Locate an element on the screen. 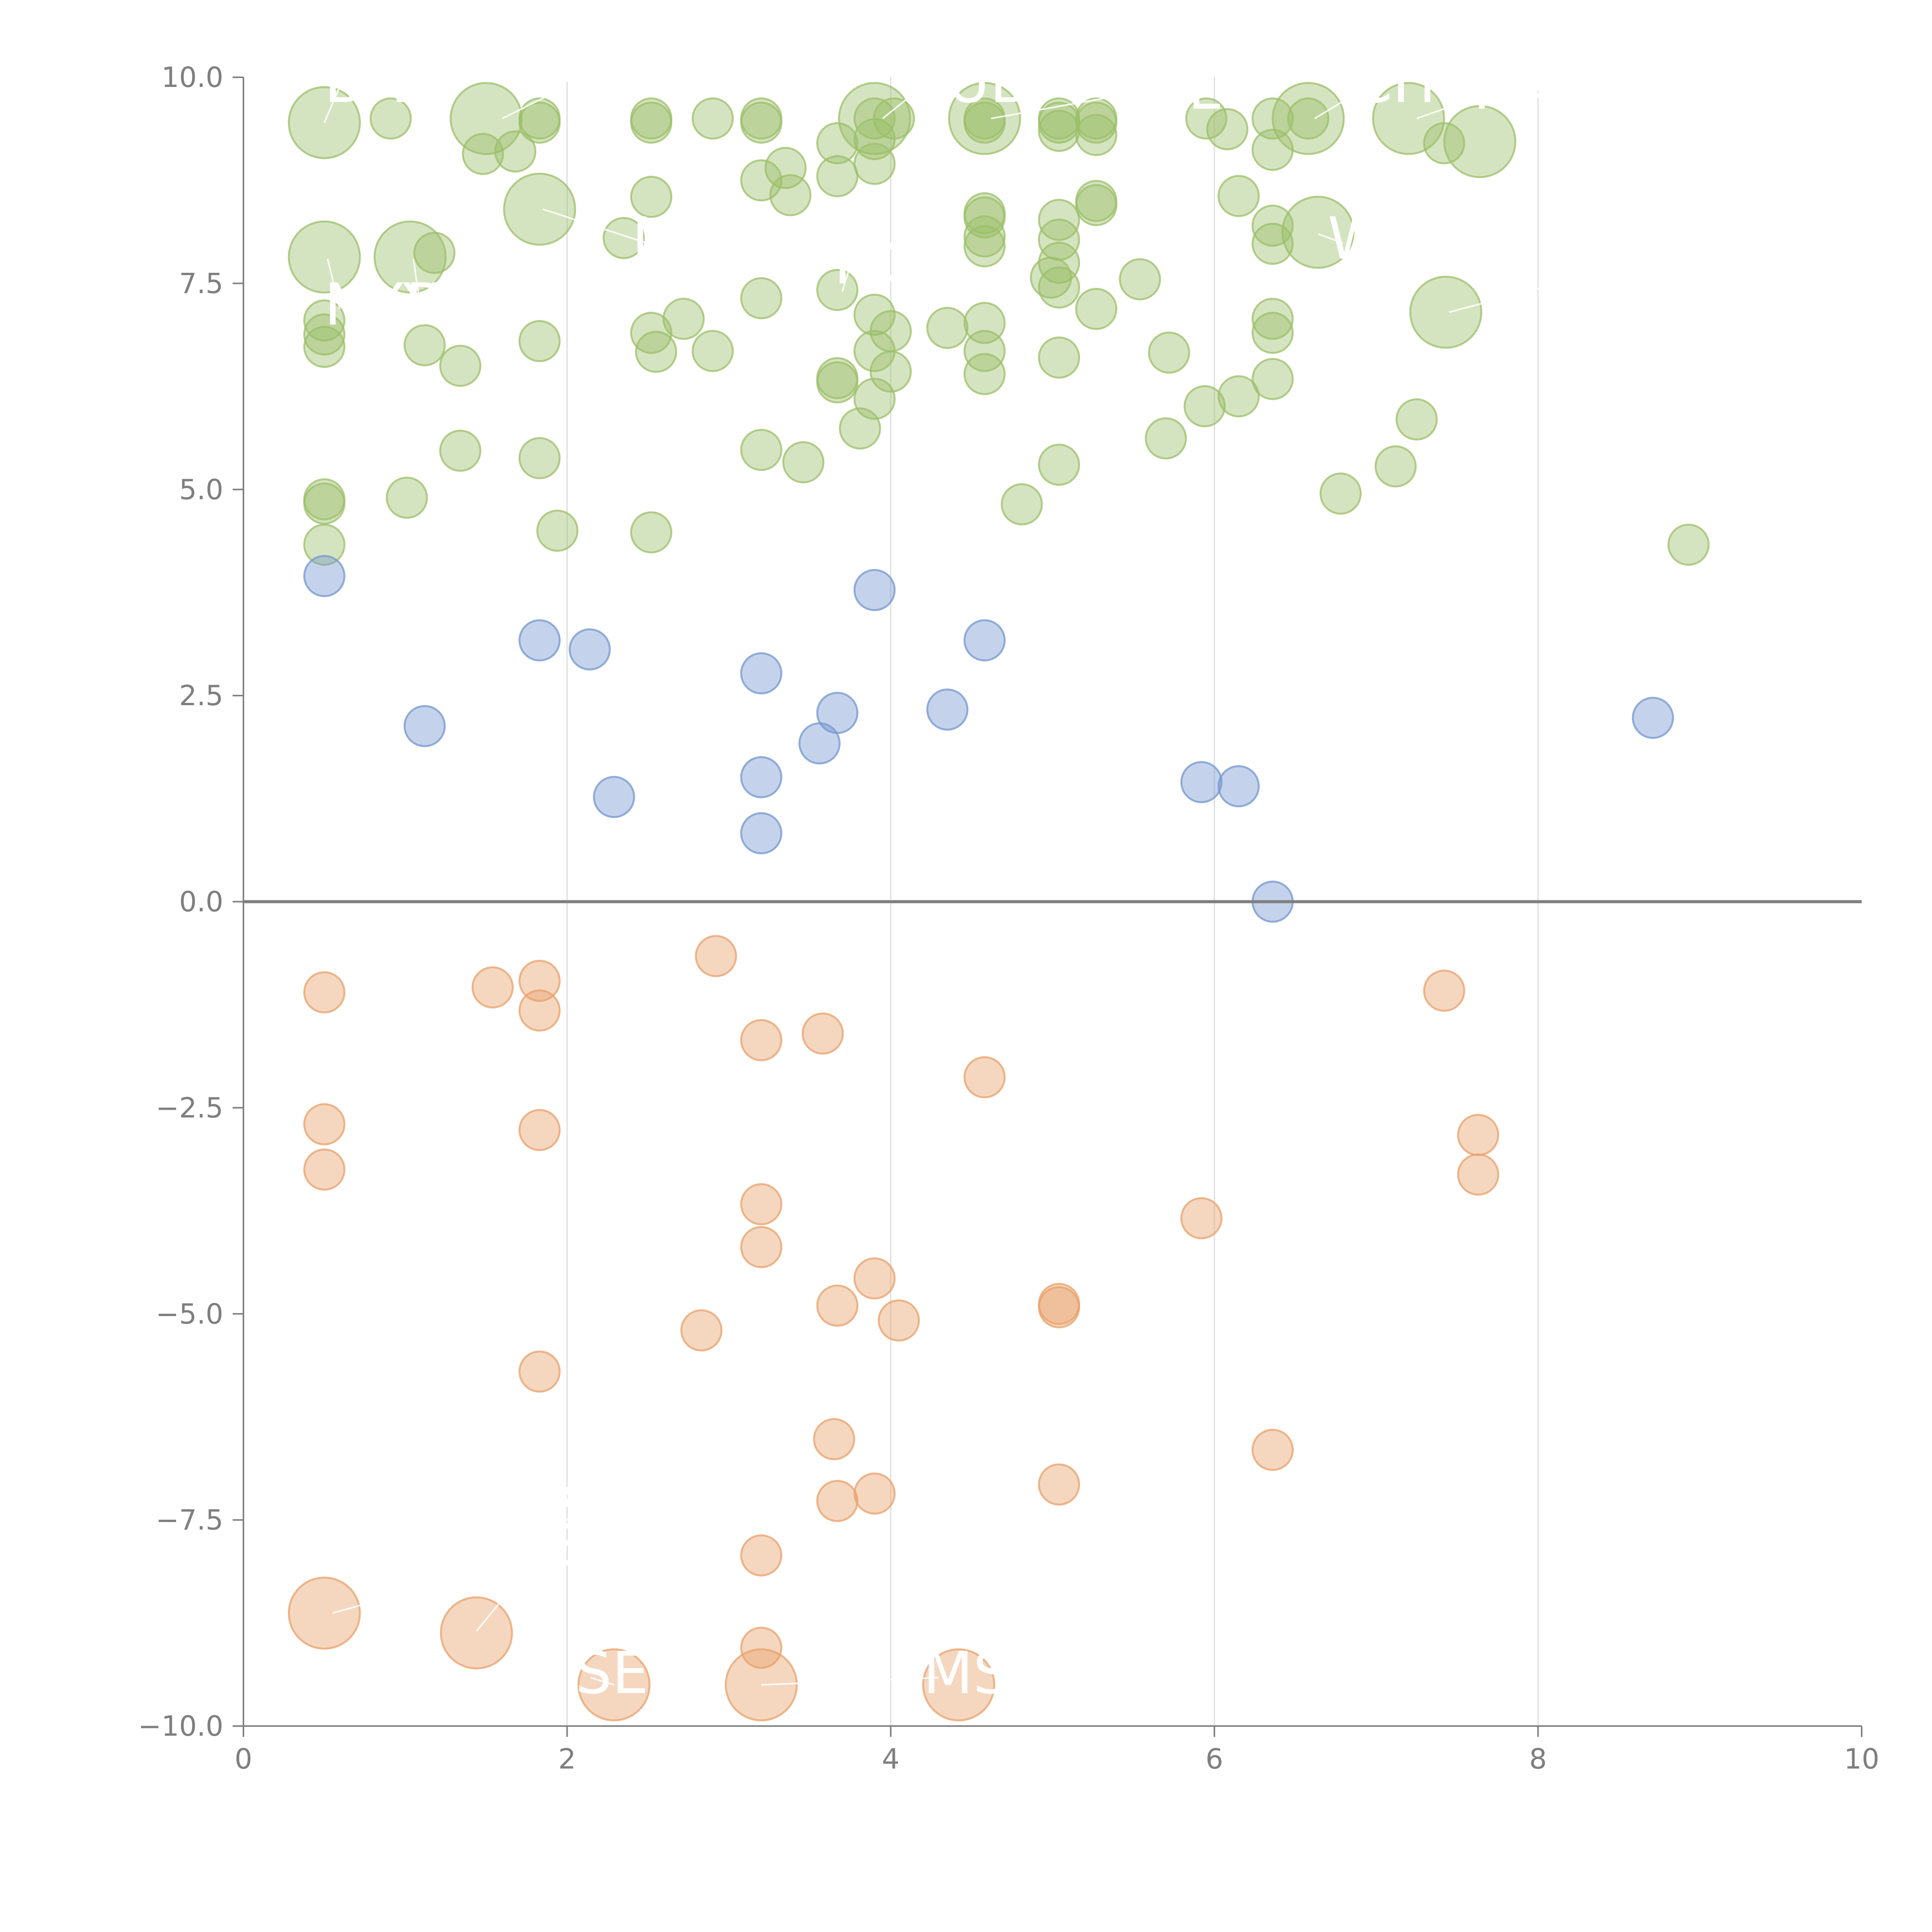 The height and width of the screenshot is (1932, 1932). y-tick-label: 5.0 is located at coordinates (201, 489).